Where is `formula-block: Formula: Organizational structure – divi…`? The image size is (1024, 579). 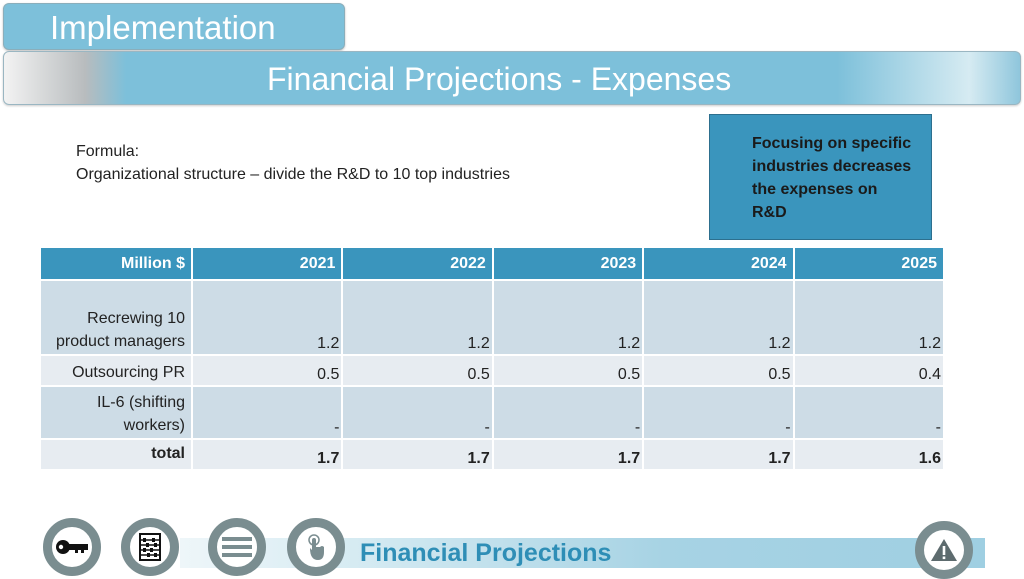 formula-block: Formula: Organizational structure – divi… is located at coordinates (293, 163).